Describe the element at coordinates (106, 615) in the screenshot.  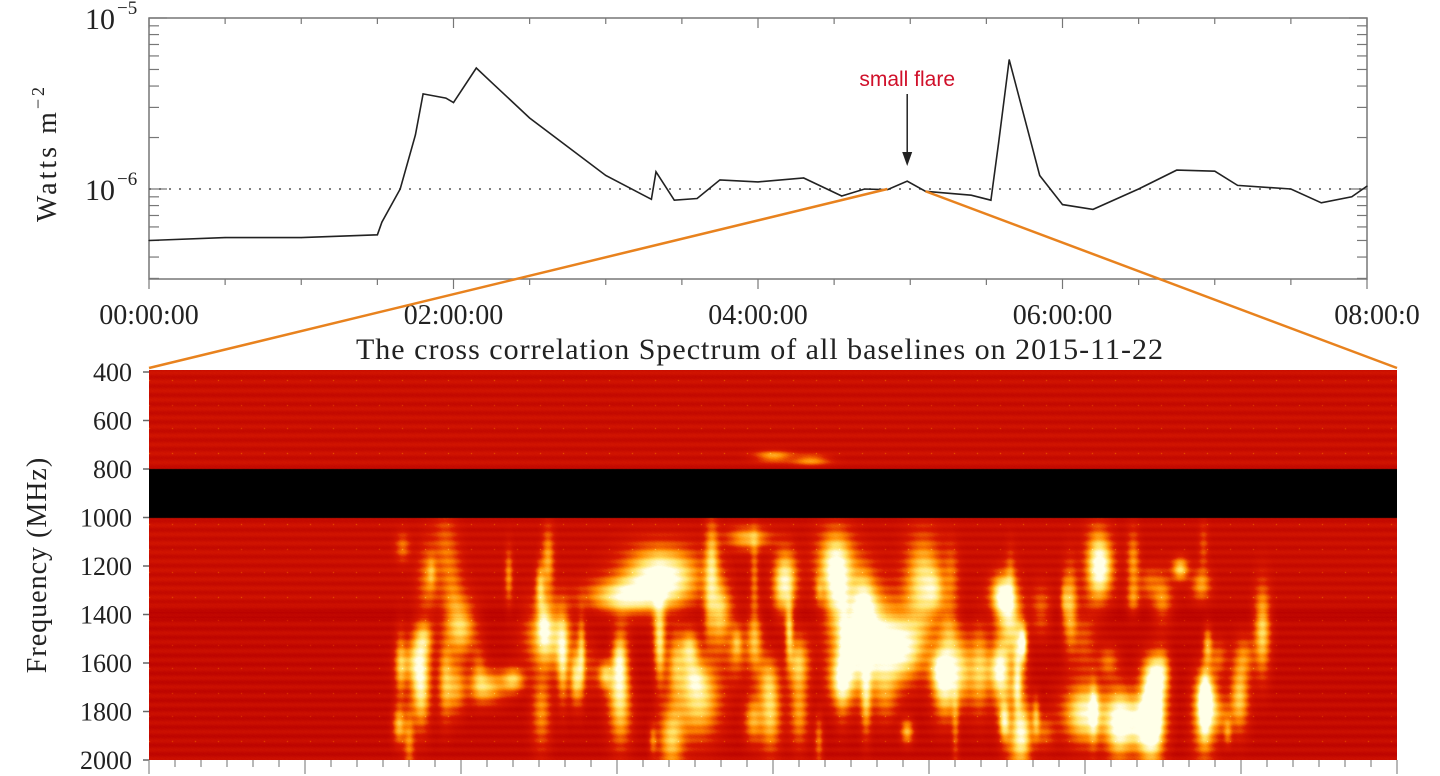
I see `frequency-tick-label: 1400` at that location.